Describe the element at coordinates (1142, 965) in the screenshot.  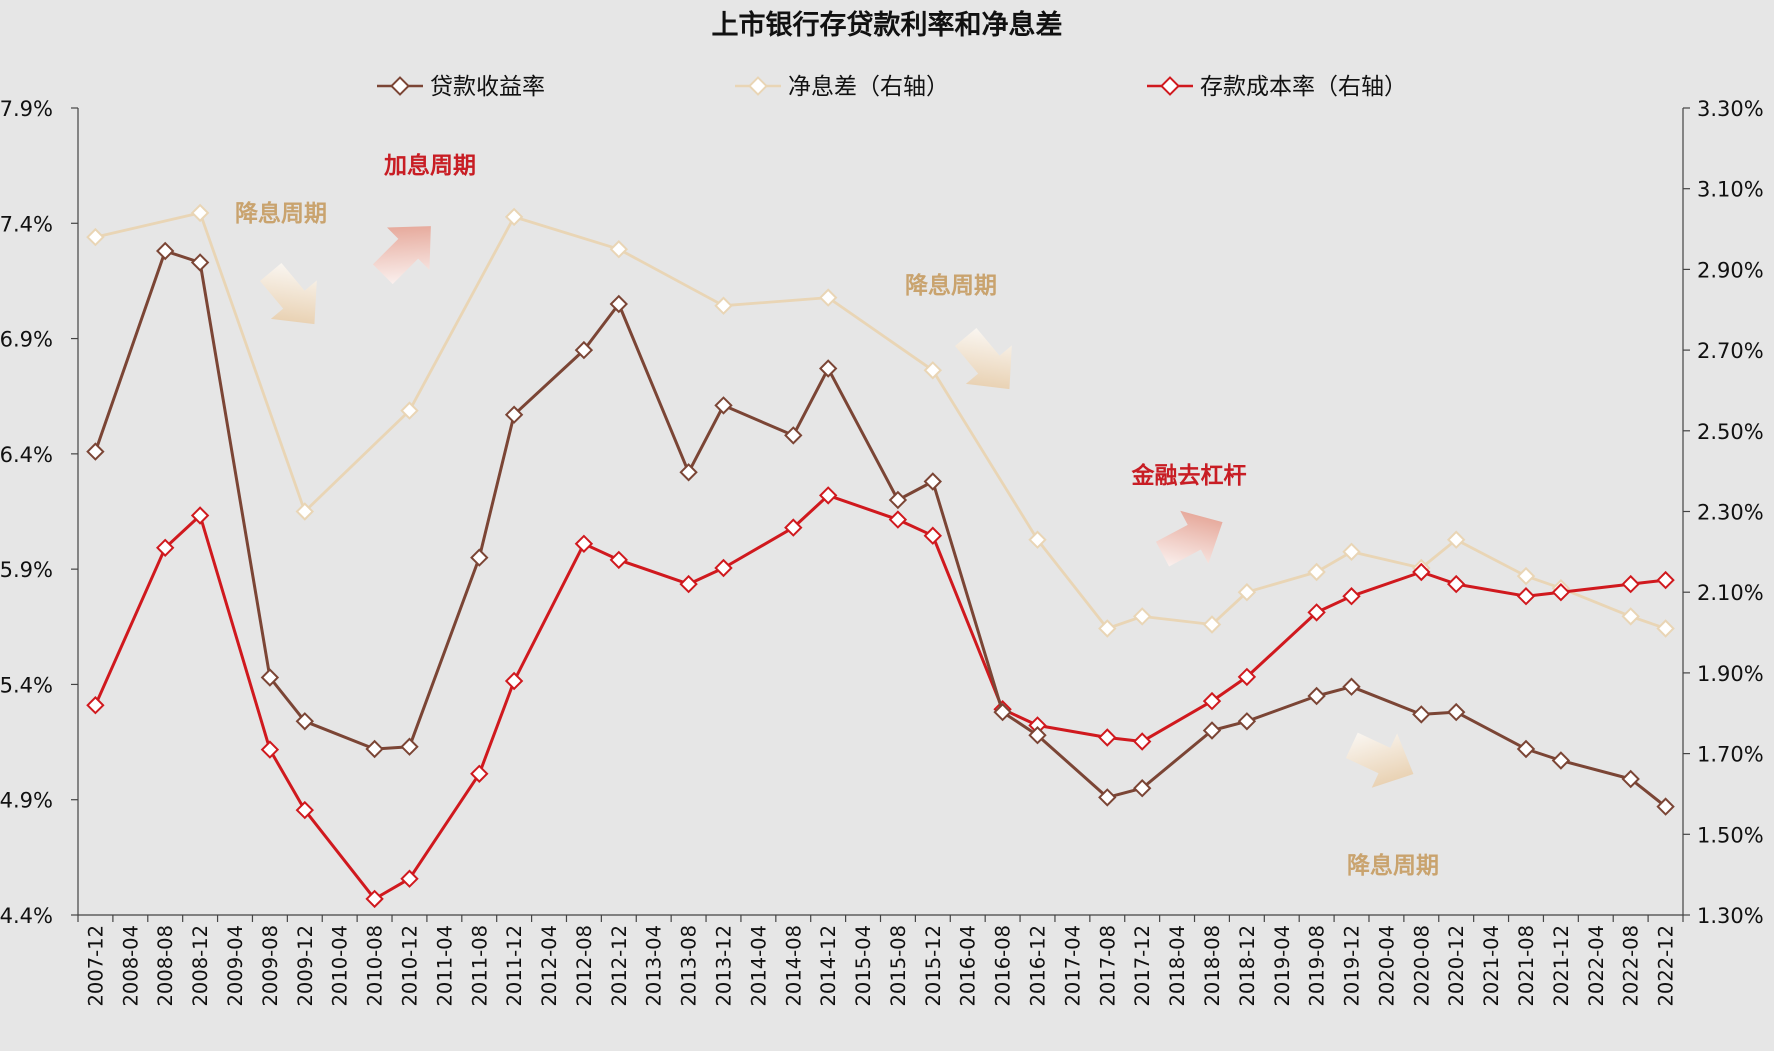
I see `x-tick-label: 2017-12` at that location.